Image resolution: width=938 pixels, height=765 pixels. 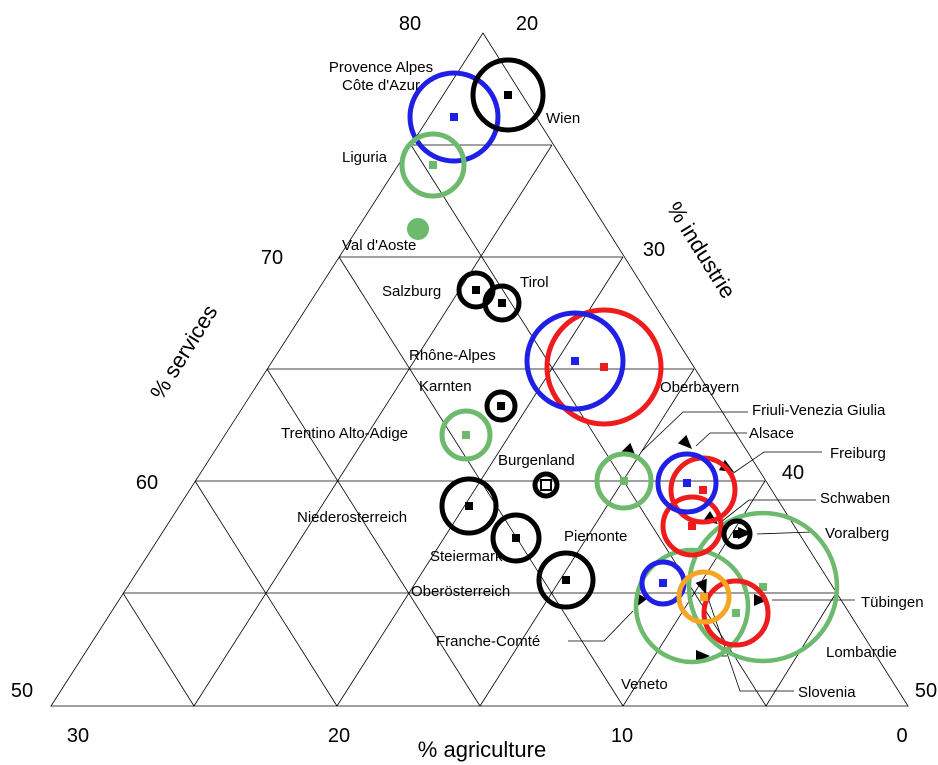 I want to click on tick-left-60: 60, so click(x=147, y=483).